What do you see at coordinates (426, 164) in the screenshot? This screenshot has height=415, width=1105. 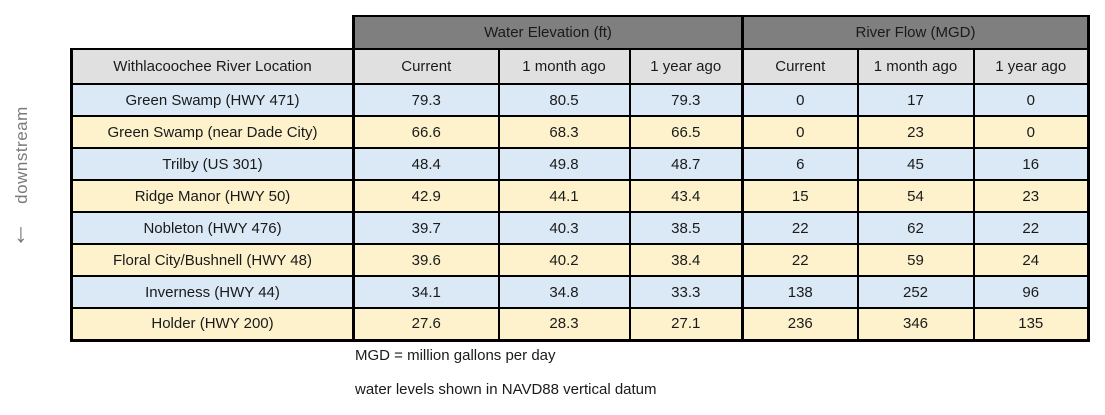 I see `value-cell: 48.4` at bounding box center [426, 164].